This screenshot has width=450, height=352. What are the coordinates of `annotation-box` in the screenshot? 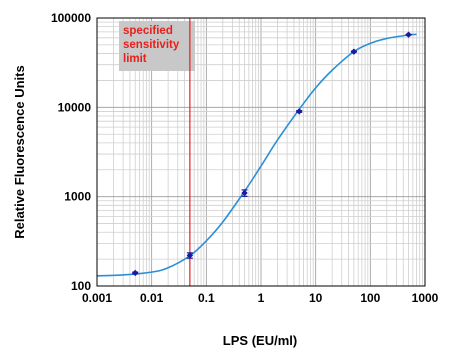 It's located at (157, 46).